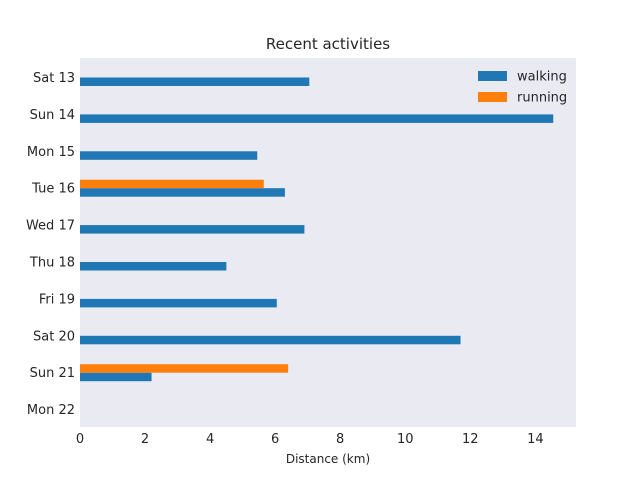 The image size is (640, 480). I want to click on y-tick-label: Sat 13, so click(54, 78).